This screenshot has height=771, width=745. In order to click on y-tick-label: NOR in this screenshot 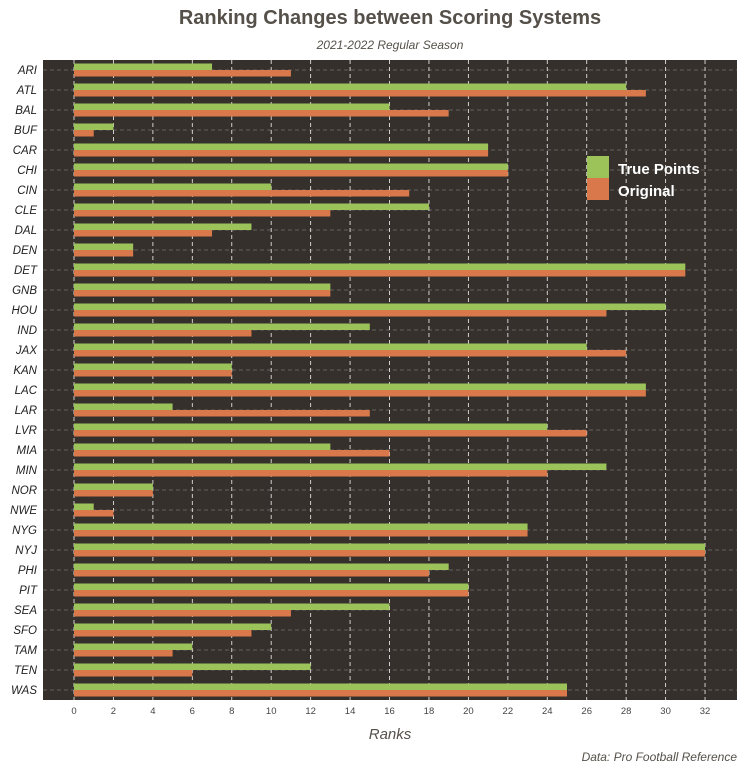, I will do `click(24, 491)`.